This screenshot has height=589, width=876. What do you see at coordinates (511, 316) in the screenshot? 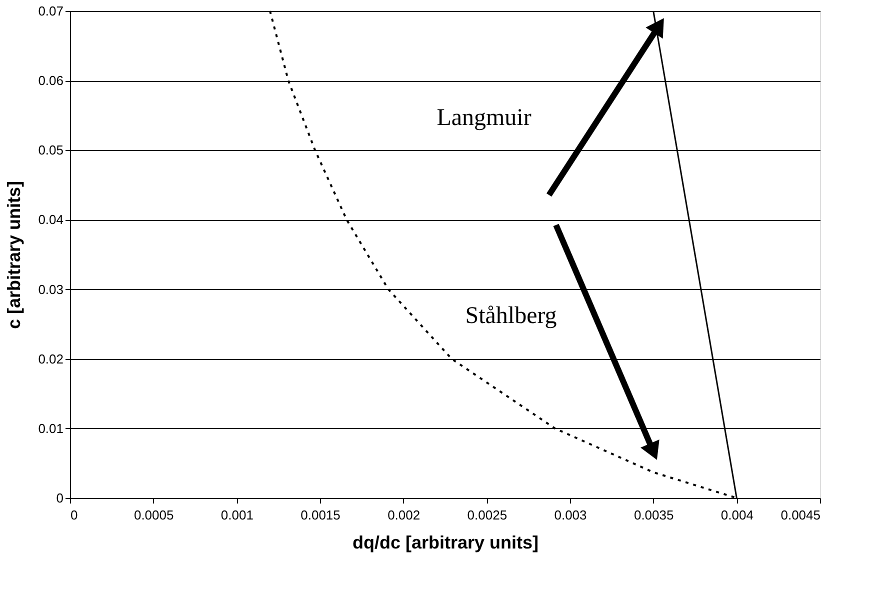
I see `annotation: Ståhlberg` at bounding box center [511, 316].